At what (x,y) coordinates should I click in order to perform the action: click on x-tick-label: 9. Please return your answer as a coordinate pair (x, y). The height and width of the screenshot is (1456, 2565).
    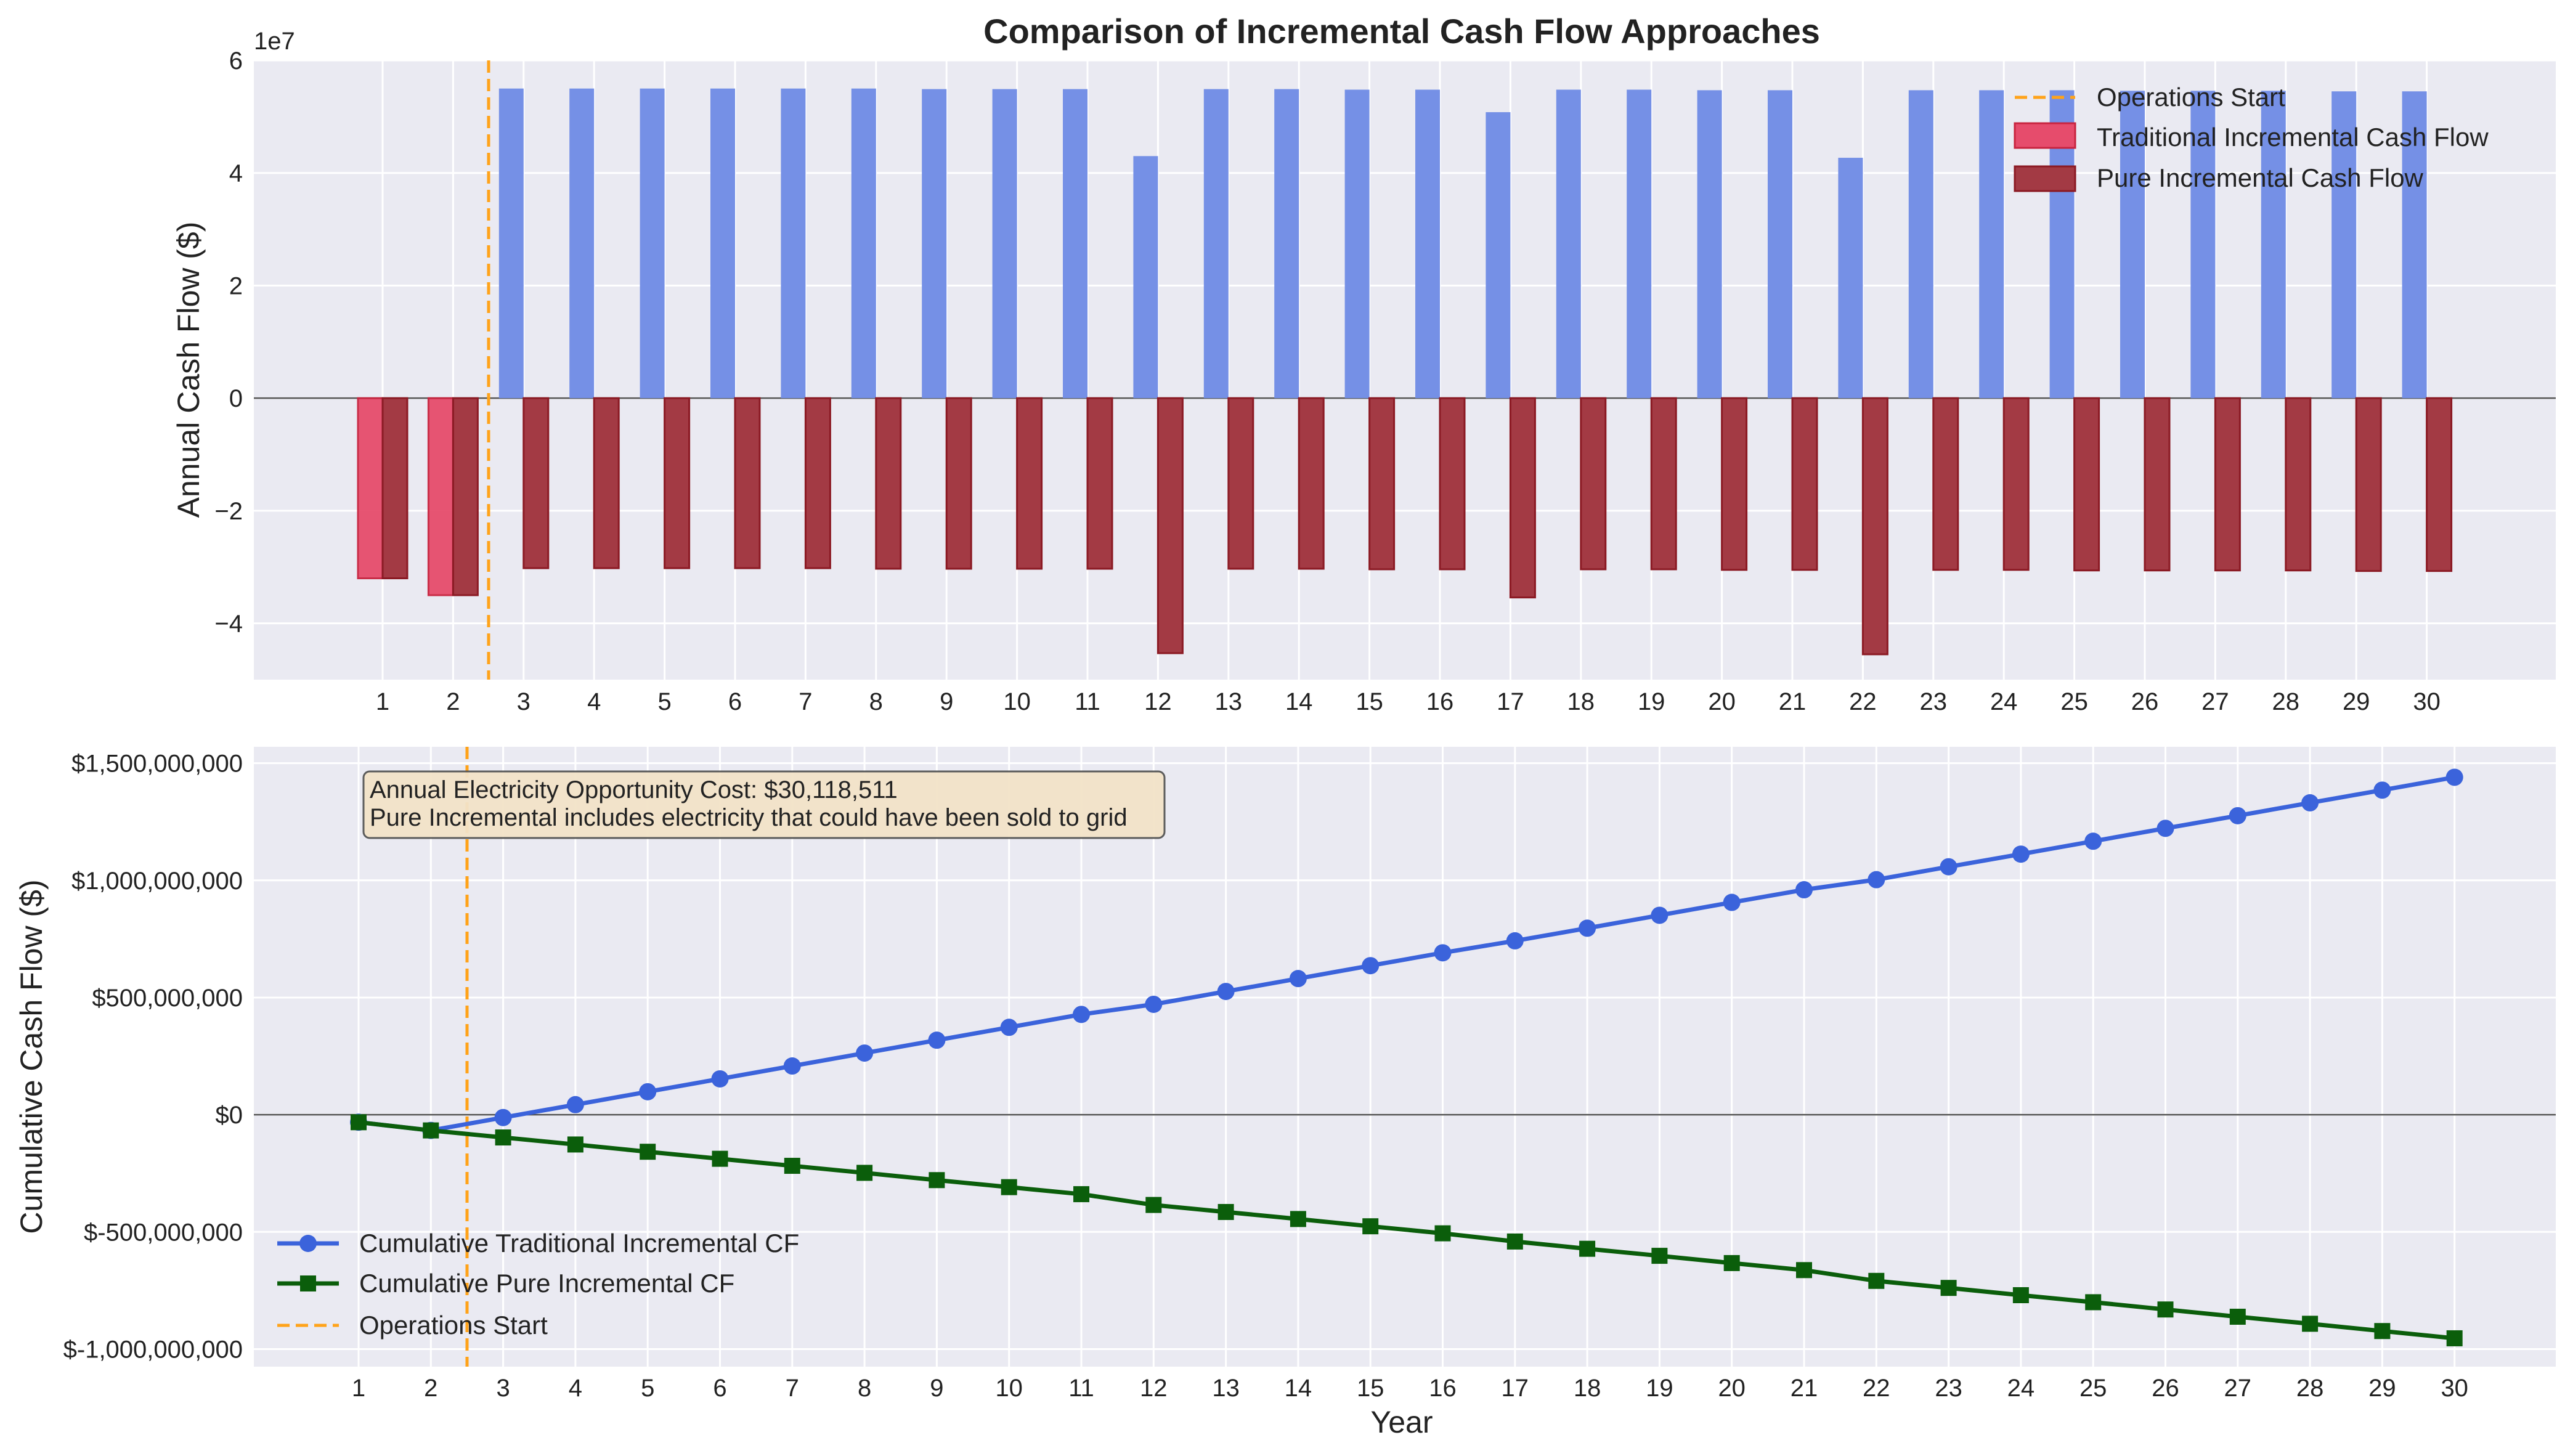
    Looking at the image, I should click on (936, 1388).